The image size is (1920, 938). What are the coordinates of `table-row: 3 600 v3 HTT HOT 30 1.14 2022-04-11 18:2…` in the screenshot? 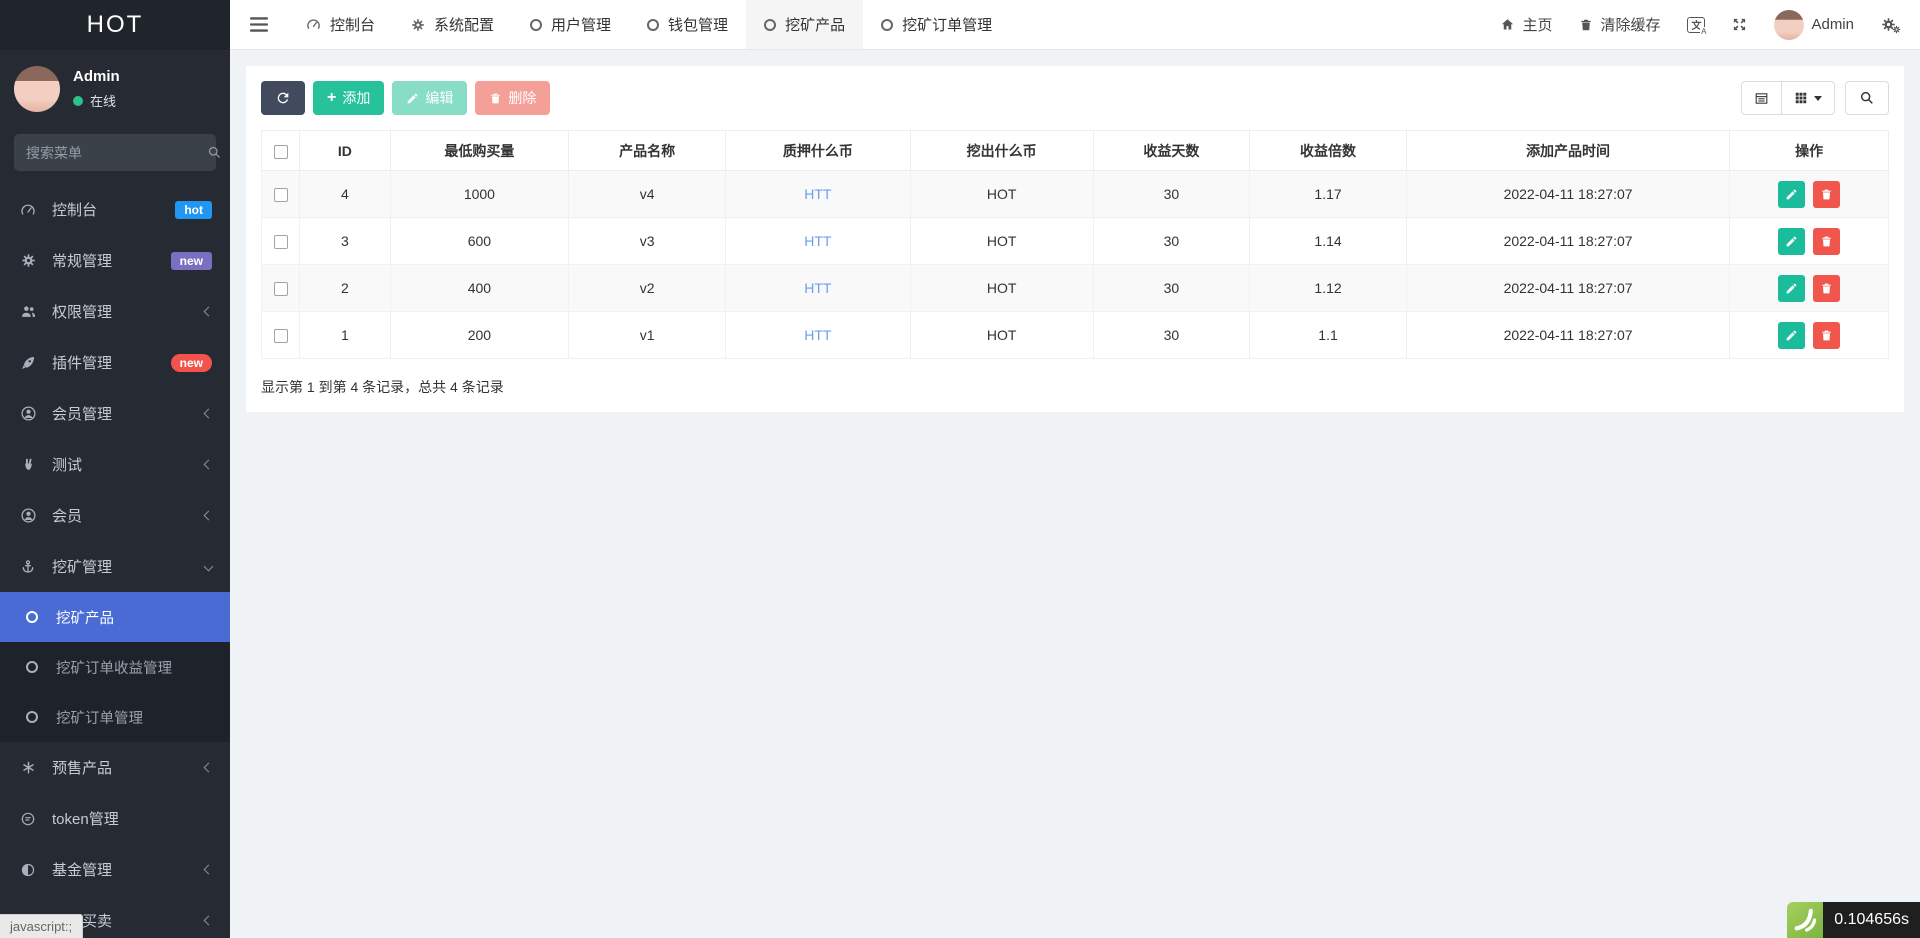 It's located at (1074, 241).